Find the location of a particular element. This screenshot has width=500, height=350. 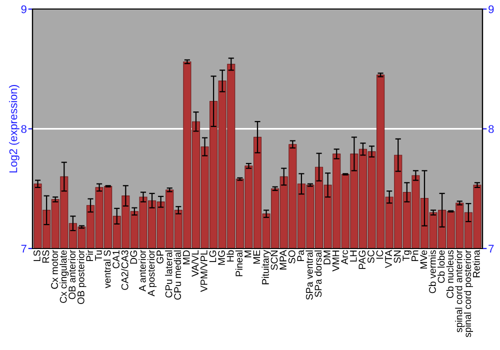

x-tick-label: LS is located at coordinates (37, 255).